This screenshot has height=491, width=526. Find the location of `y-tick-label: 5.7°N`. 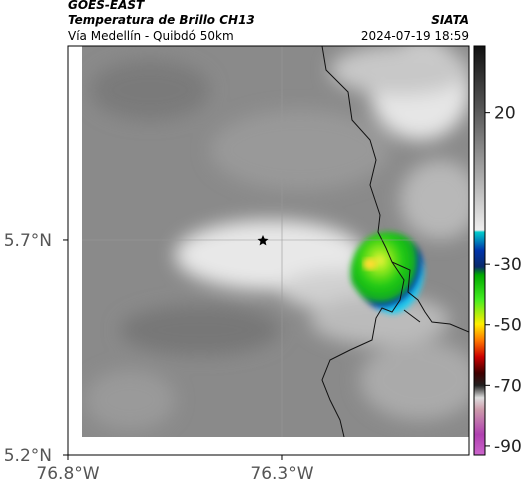

y-tick-label: 5.7°N is located at coordinates (28, 241).